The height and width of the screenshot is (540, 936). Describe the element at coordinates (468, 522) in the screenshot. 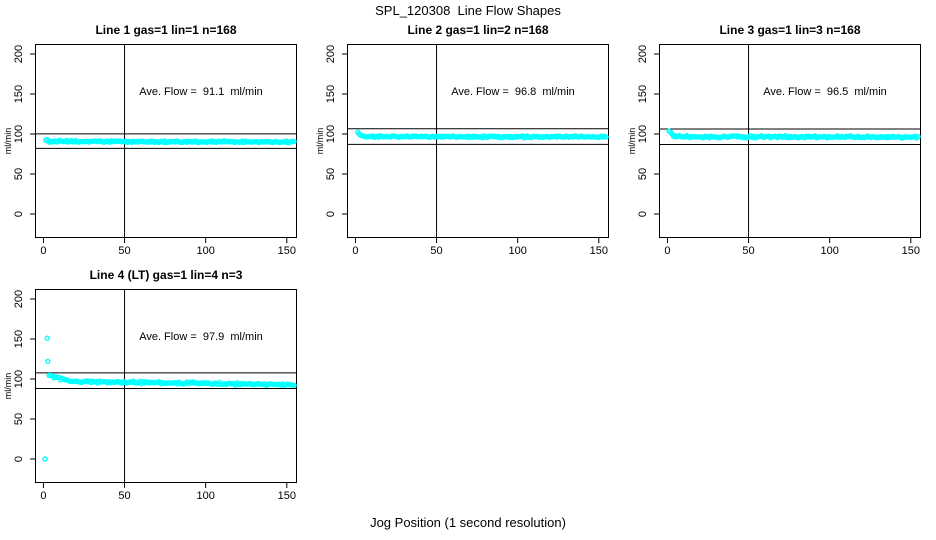

I see `x-axis-label: Jog Position (1 second resolution)` at that location.